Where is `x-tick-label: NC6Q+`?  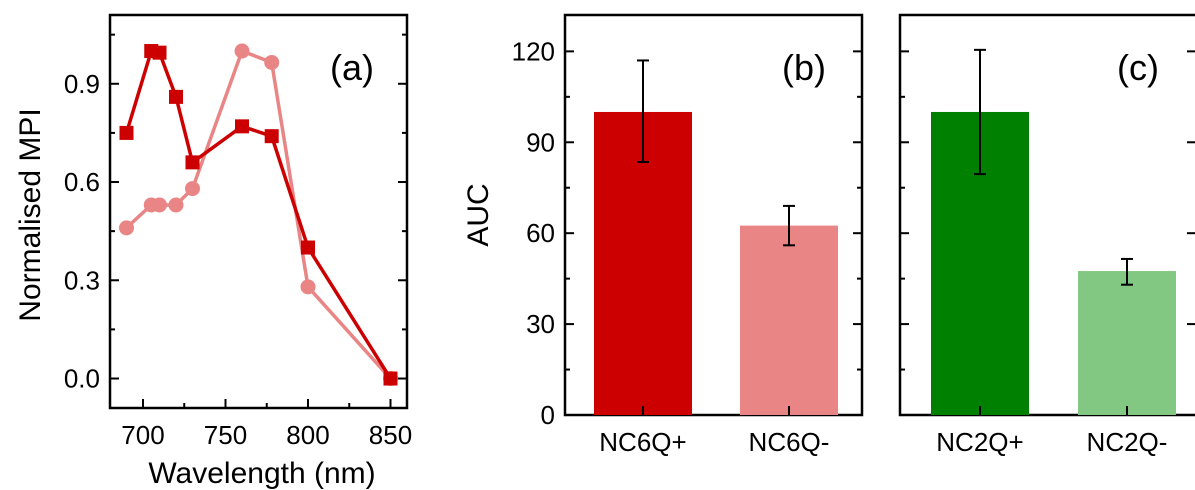 x-tick-label: NC6Q+ is located at coordinates (642, 442).